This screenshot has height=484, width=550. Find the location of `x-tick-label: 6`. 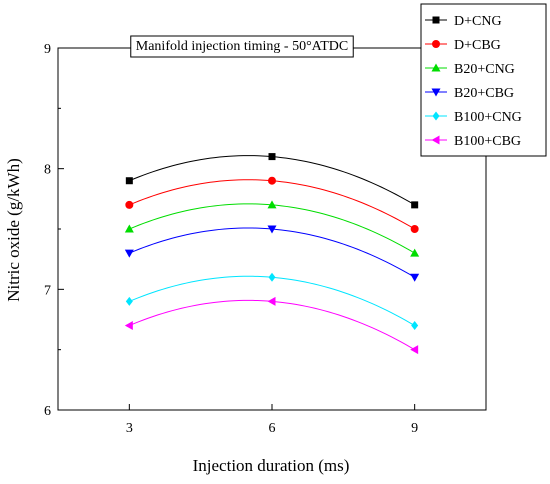

x-tick-label: 6 is located at coordinates (272, 428).